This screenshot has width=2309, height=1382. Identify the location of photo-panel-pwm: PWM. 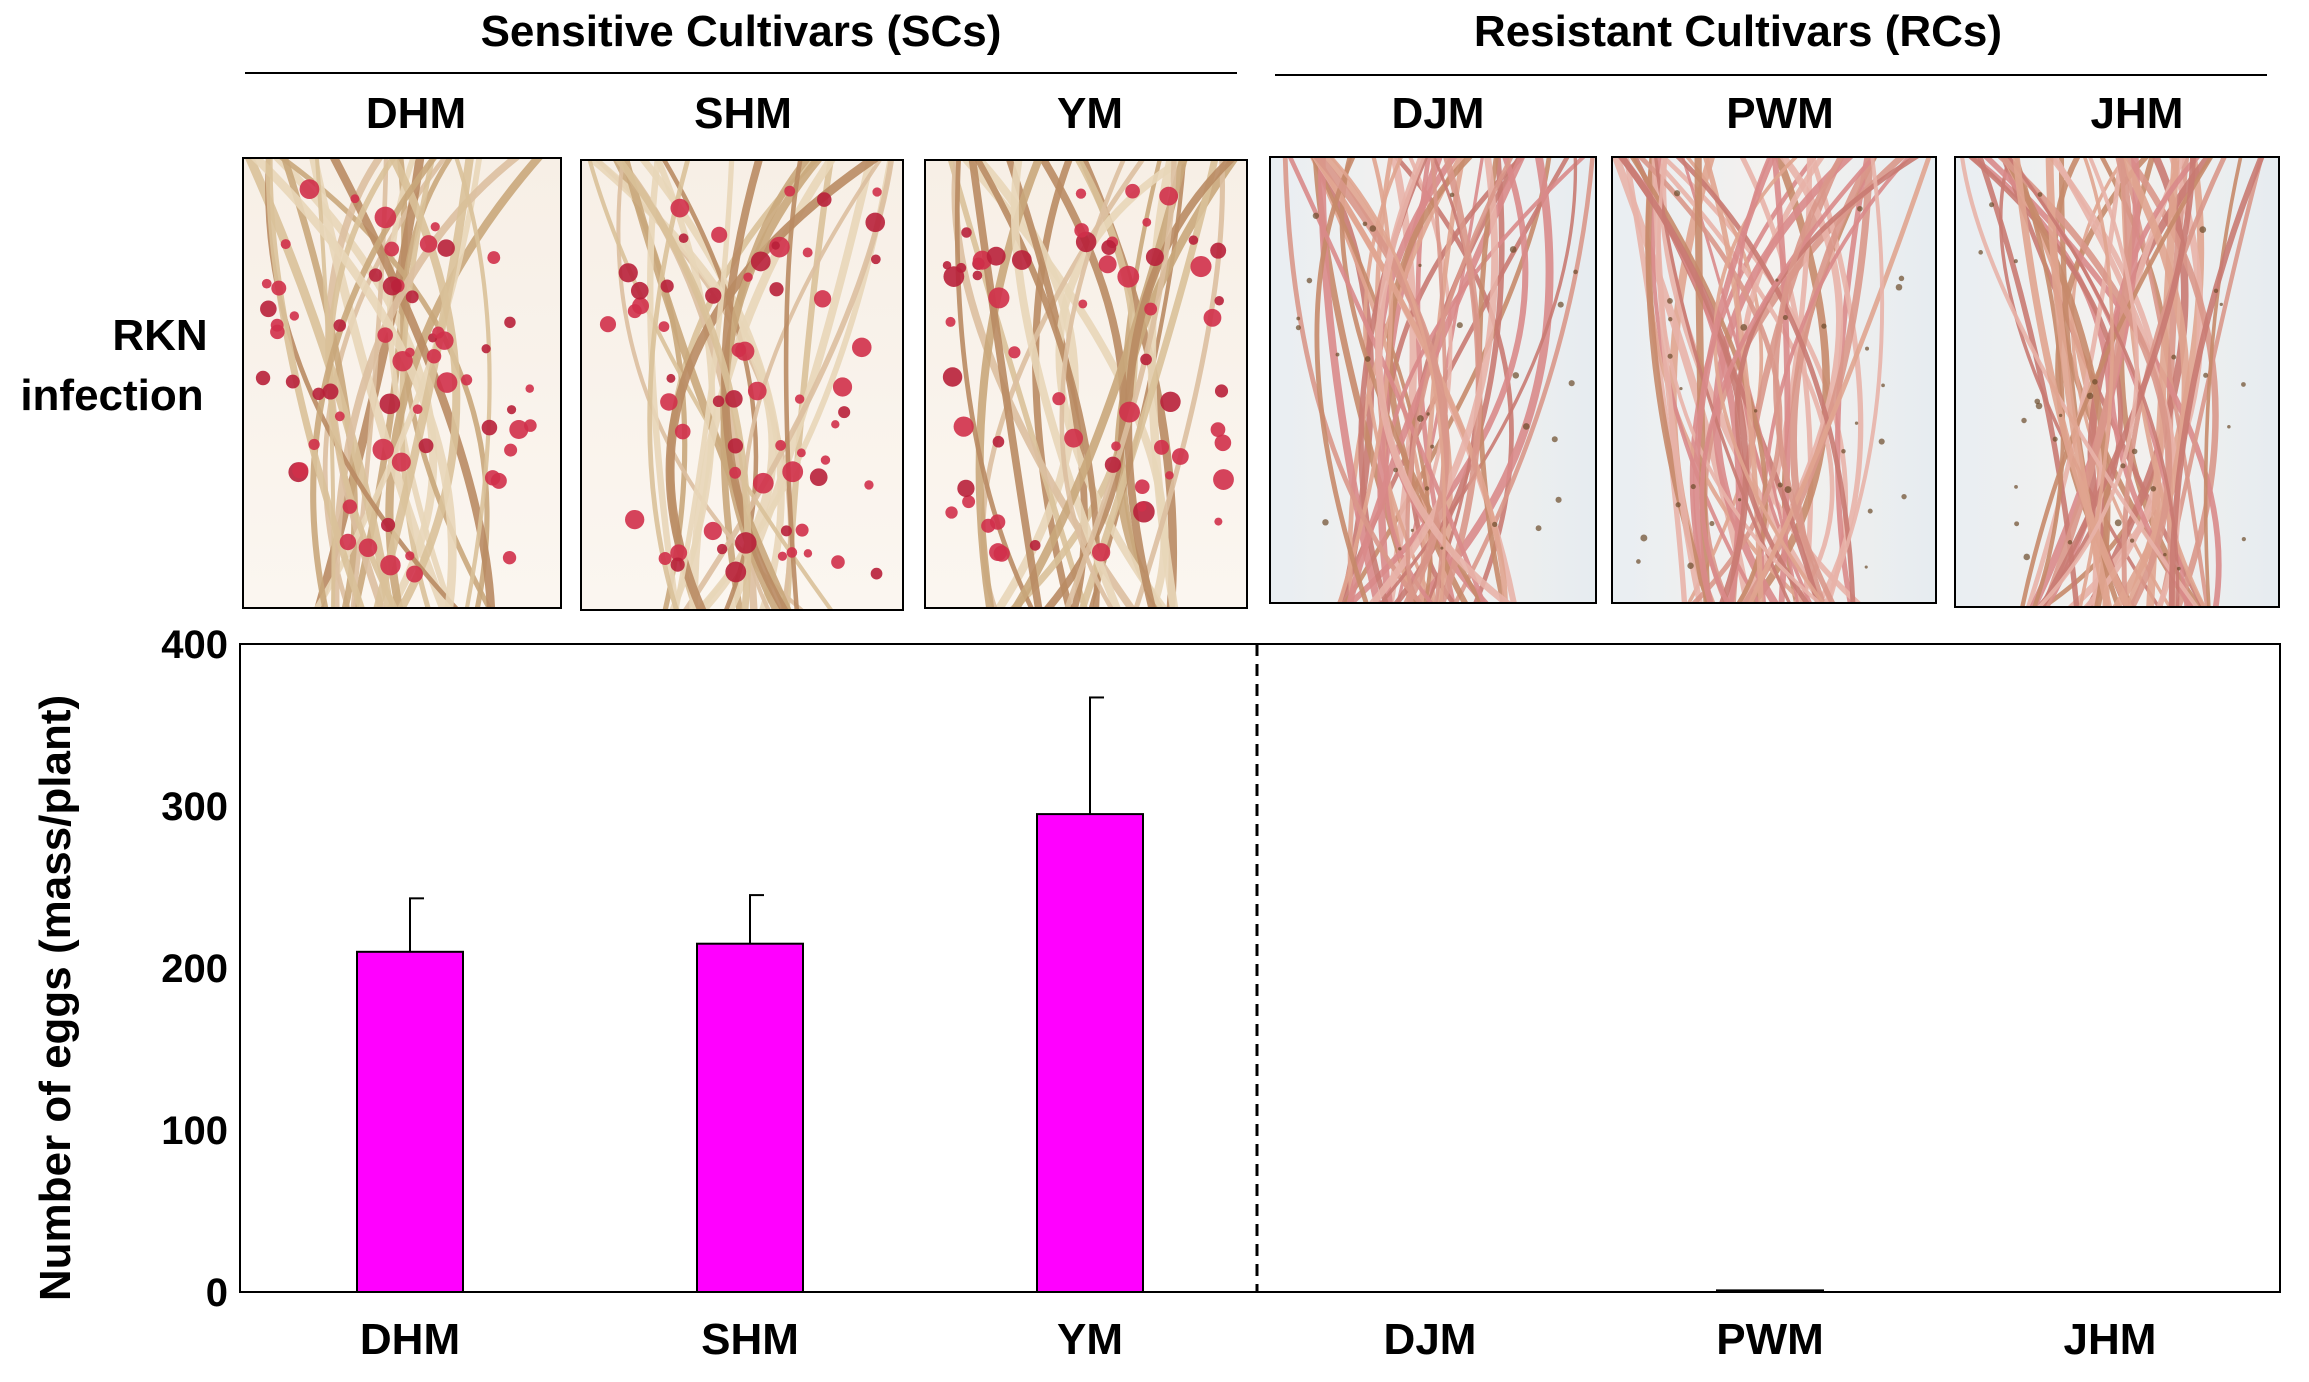
(1774, 346).